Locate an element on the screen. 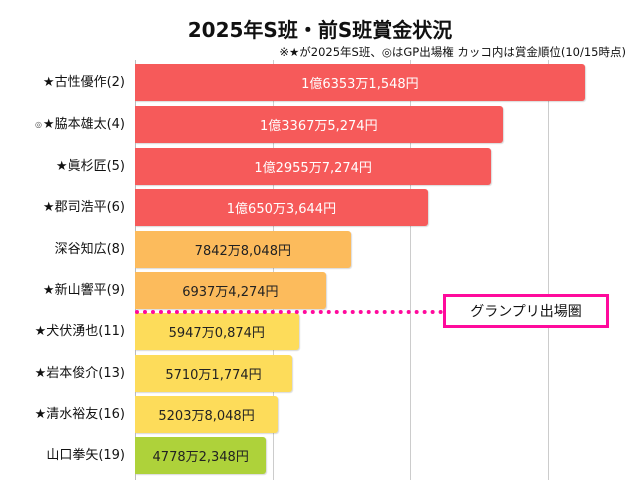  category-text: 山口拳矢(19) is located at coordinates (85, 455).